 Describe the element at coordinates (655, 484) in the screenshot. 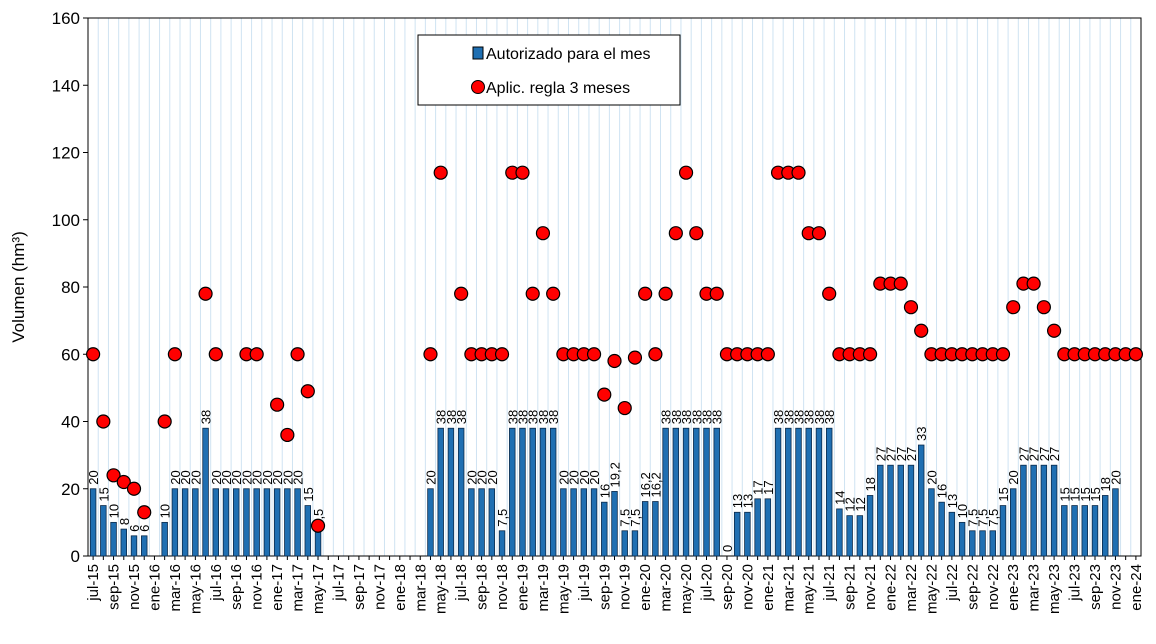

I see `data-label: 16,2` at that location.